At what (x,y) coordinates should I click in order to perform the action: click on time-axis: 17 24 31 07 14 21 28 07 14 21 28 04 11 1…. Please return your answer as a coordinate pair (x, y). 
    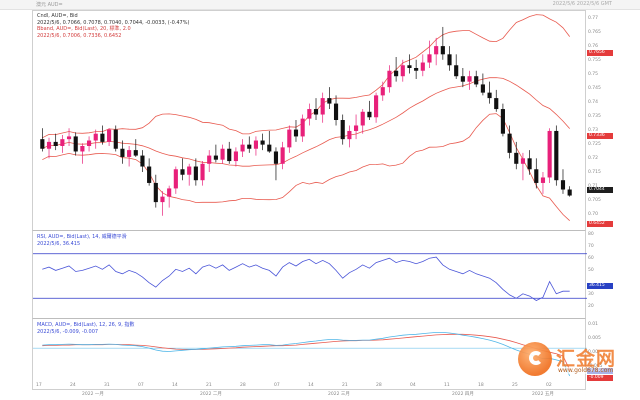
    Looking at the image, I should click on (309, 391).